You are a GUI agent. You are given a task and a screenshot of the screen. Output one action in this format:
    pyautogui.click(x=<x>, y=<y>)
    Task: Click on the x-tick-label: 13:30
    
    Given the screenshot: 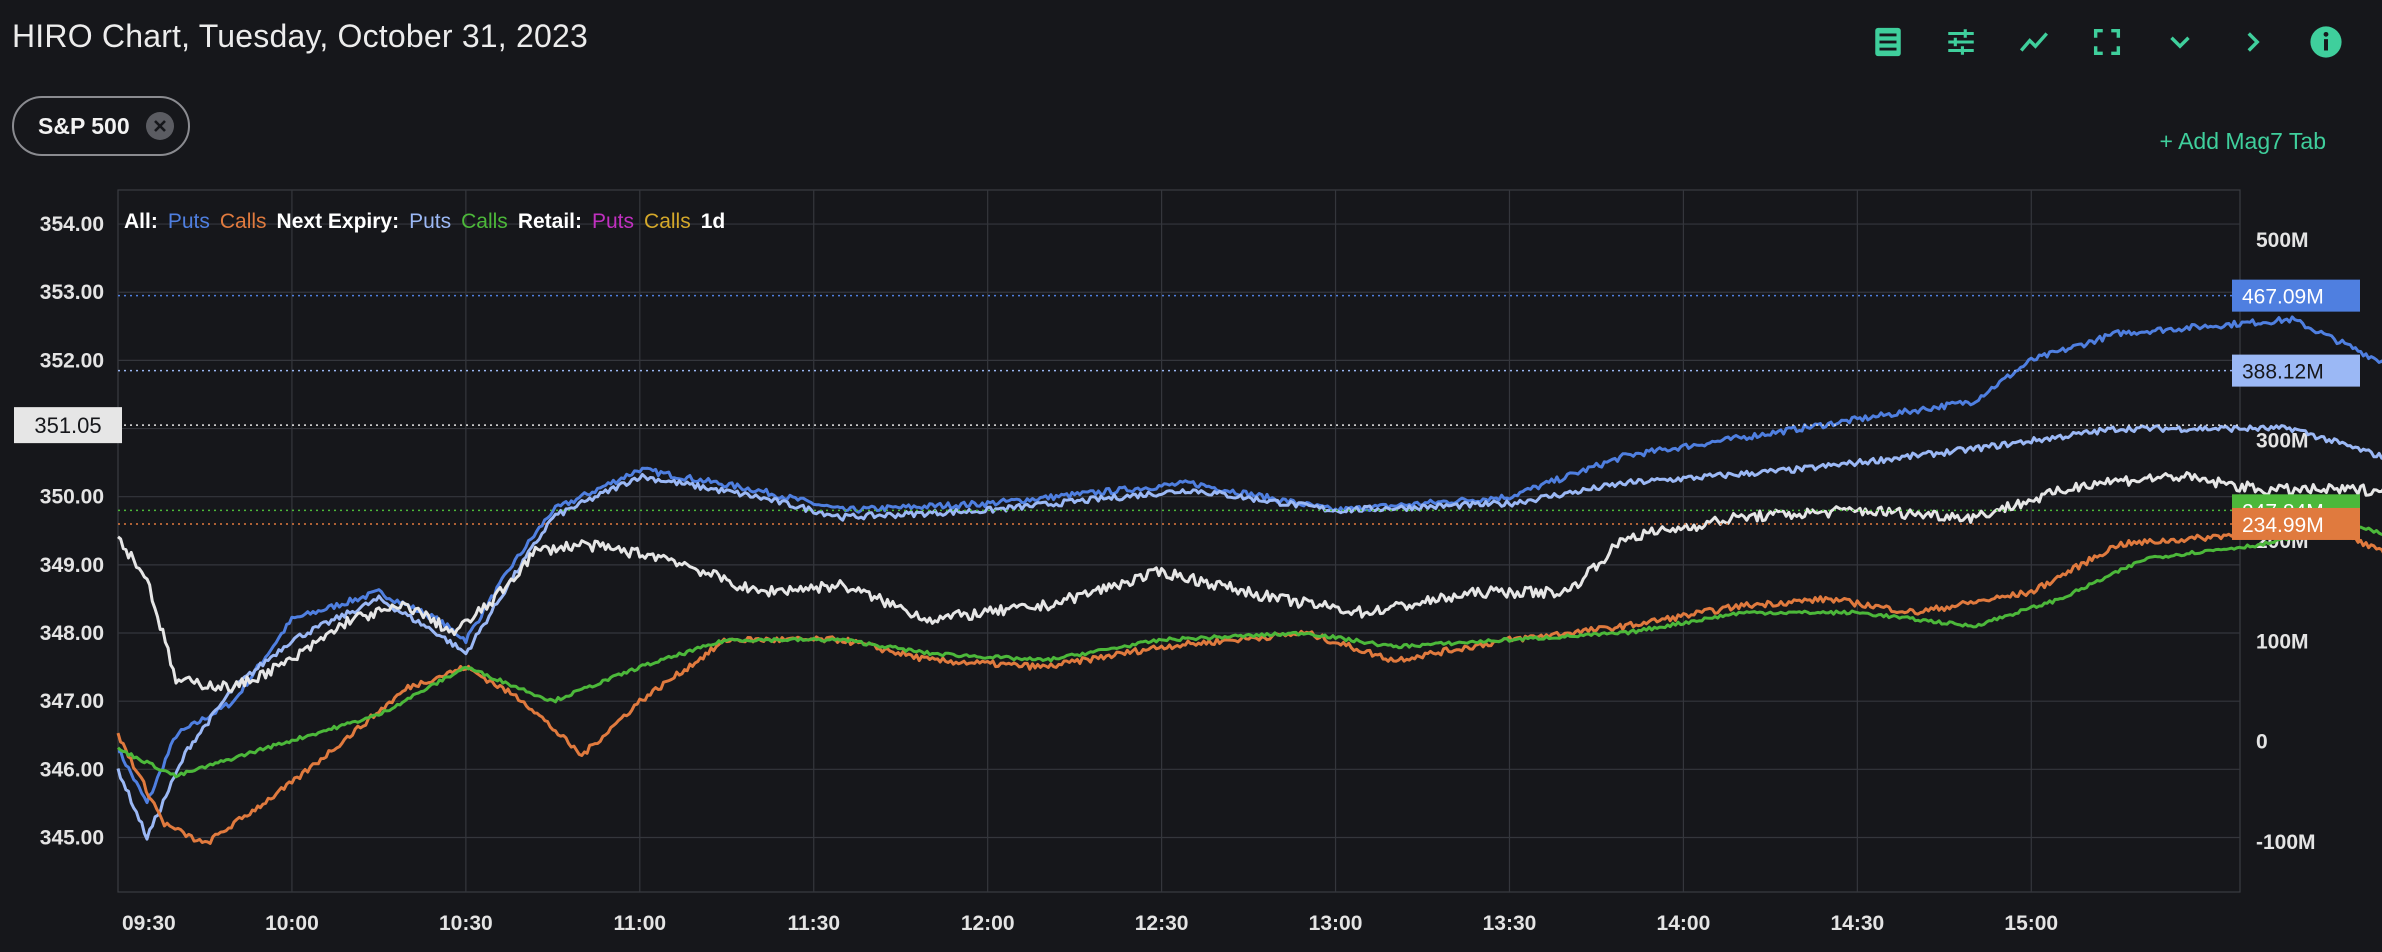 What is the action you would take?
    pyautogui.click(x=1510, y=923)
    